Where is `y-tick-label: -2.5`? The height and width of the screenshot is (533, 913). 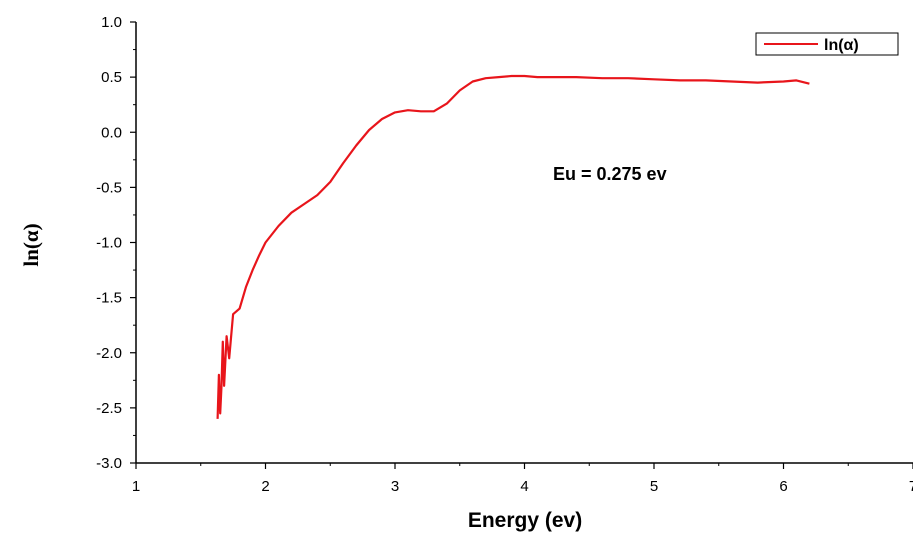
y-tick-label: -2.5 is located at coordinates (109, 408).